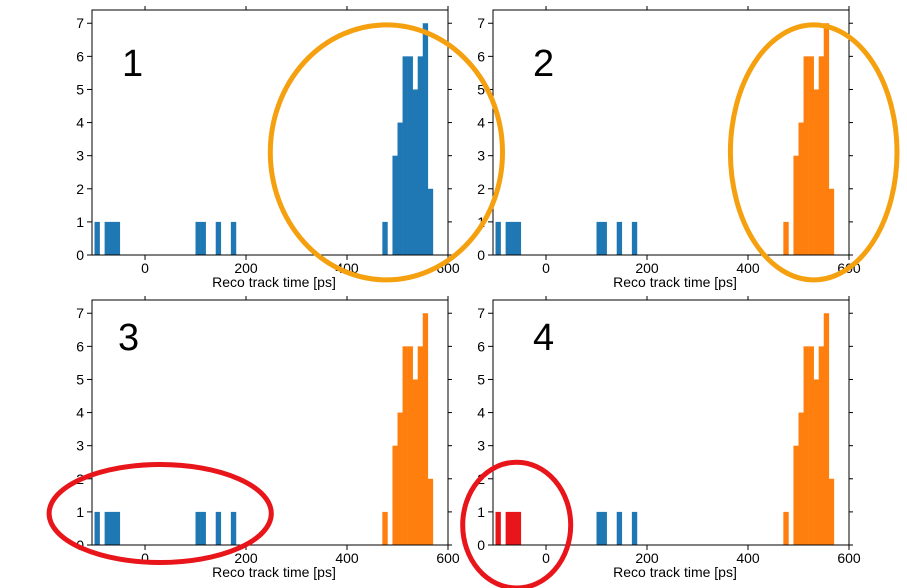  Describe the element at coordinates (128, 338) in the screenshot. I see `panel-number: 3` at that location.